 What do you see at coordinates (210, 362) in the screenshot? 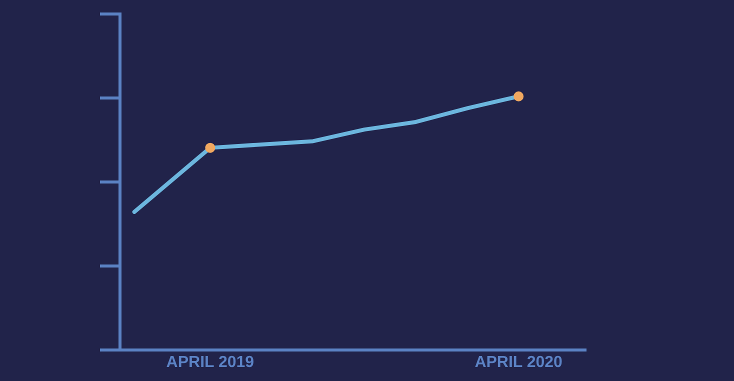
I see `x-tick-label: APRIL 2019` at bounding box center [210, 362].